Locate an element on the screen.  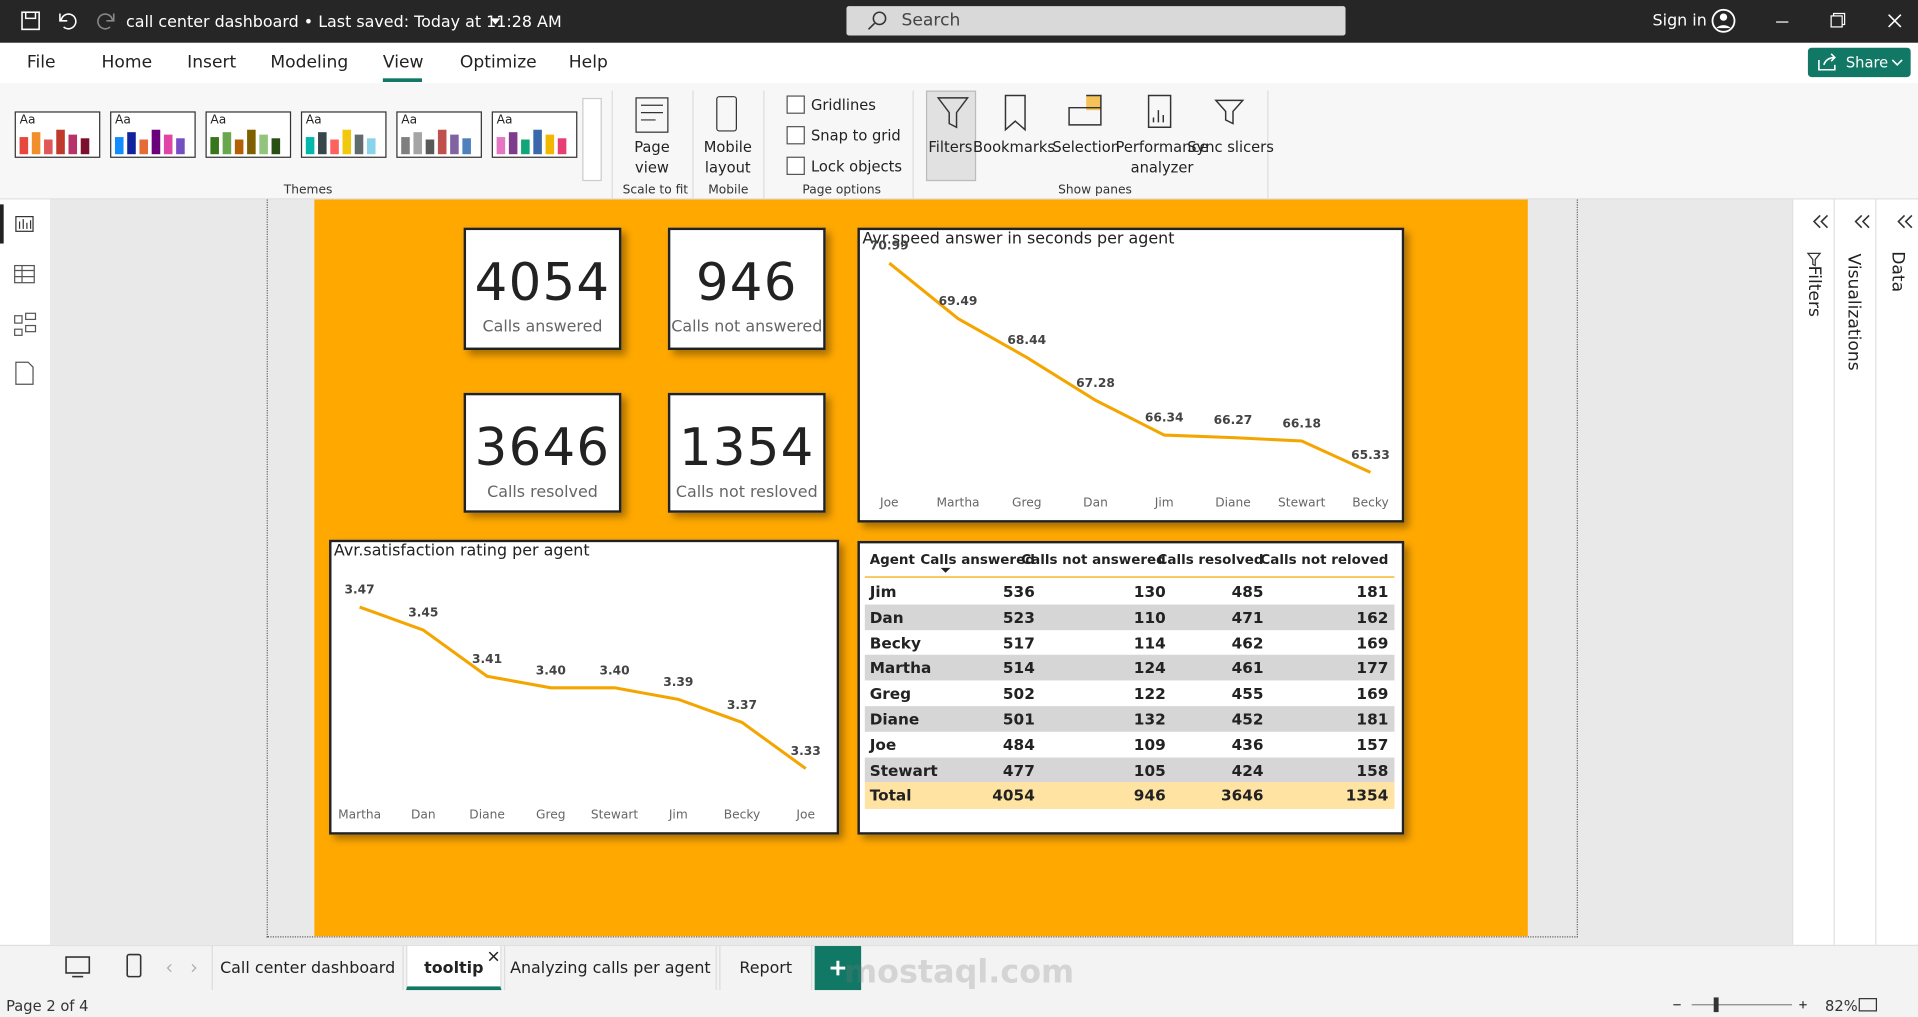
watermark: mostaql.com is located at coordinates (959, 973).